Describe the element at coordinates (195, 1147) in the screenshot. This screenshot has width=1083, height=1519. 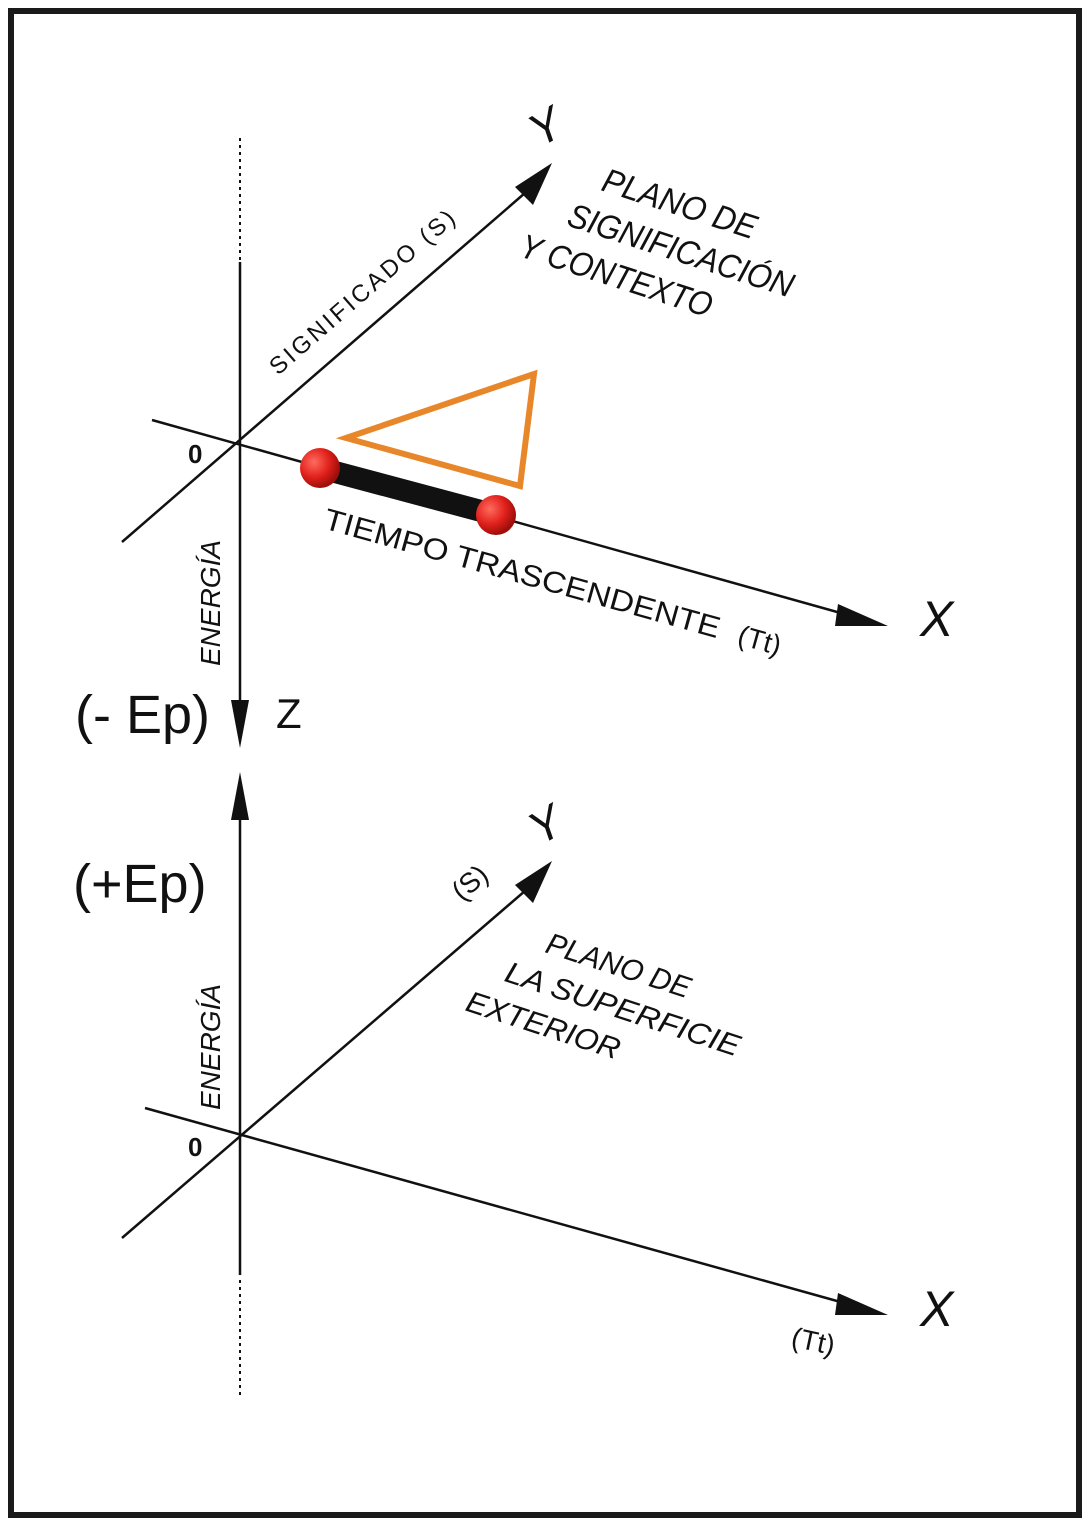
I see `lower-origin-label: 0` at that location.